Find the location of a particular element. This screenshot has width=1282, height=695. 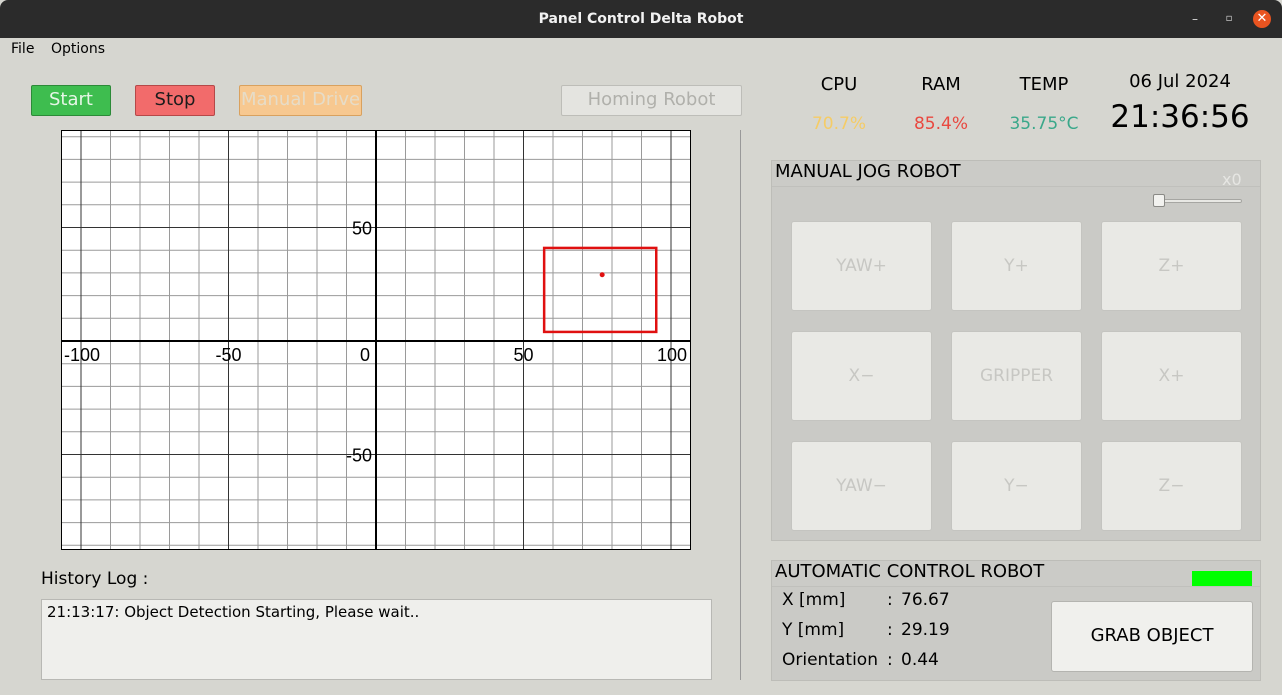

manual-drive-button: Manual Drive is located at coordinates (300, 100).